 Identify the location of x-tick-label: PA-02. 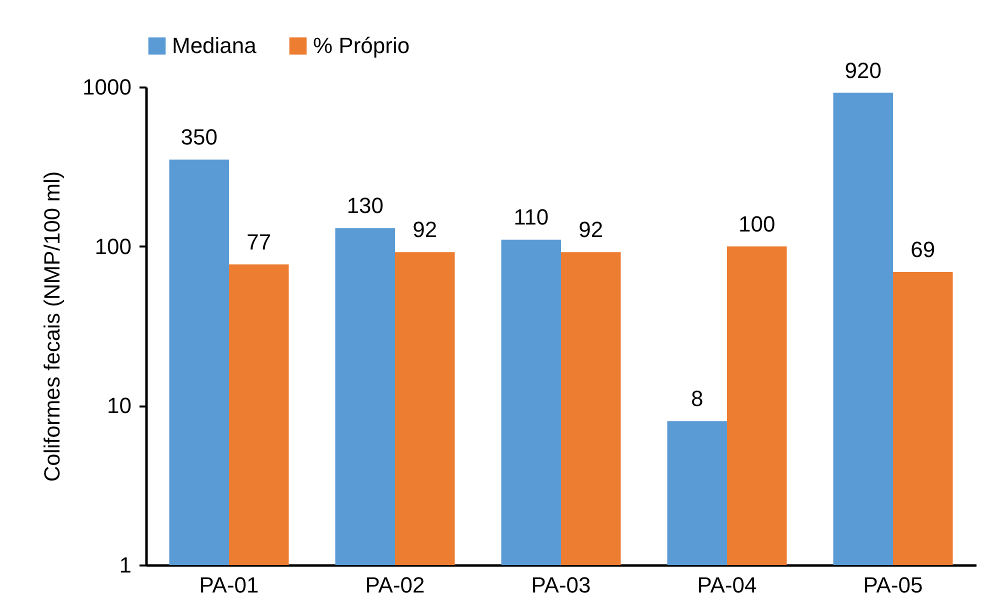
(395, 585).